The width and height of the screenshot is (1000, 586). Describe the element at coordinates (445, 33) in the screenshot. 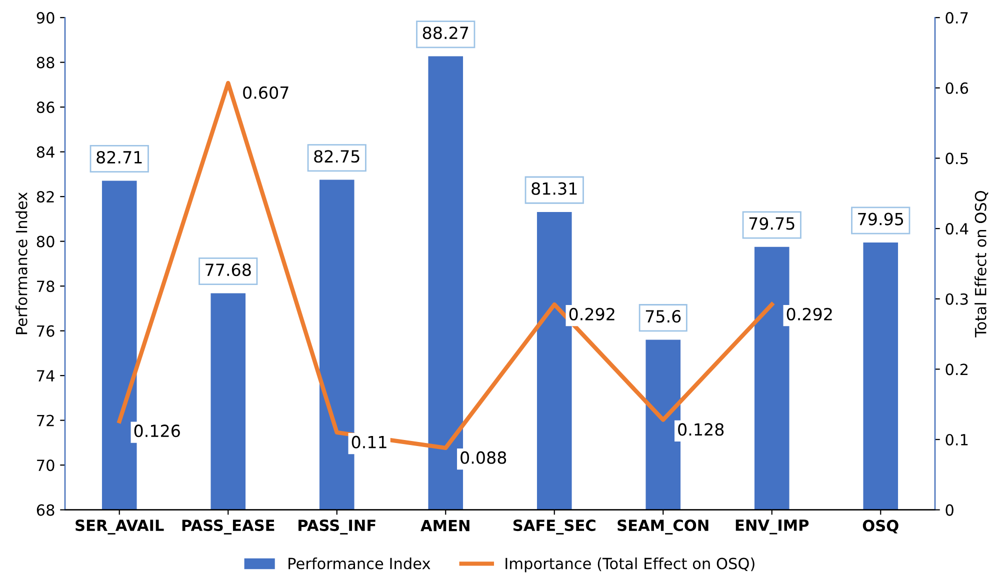

I see `data-label: 88.27` at that location.